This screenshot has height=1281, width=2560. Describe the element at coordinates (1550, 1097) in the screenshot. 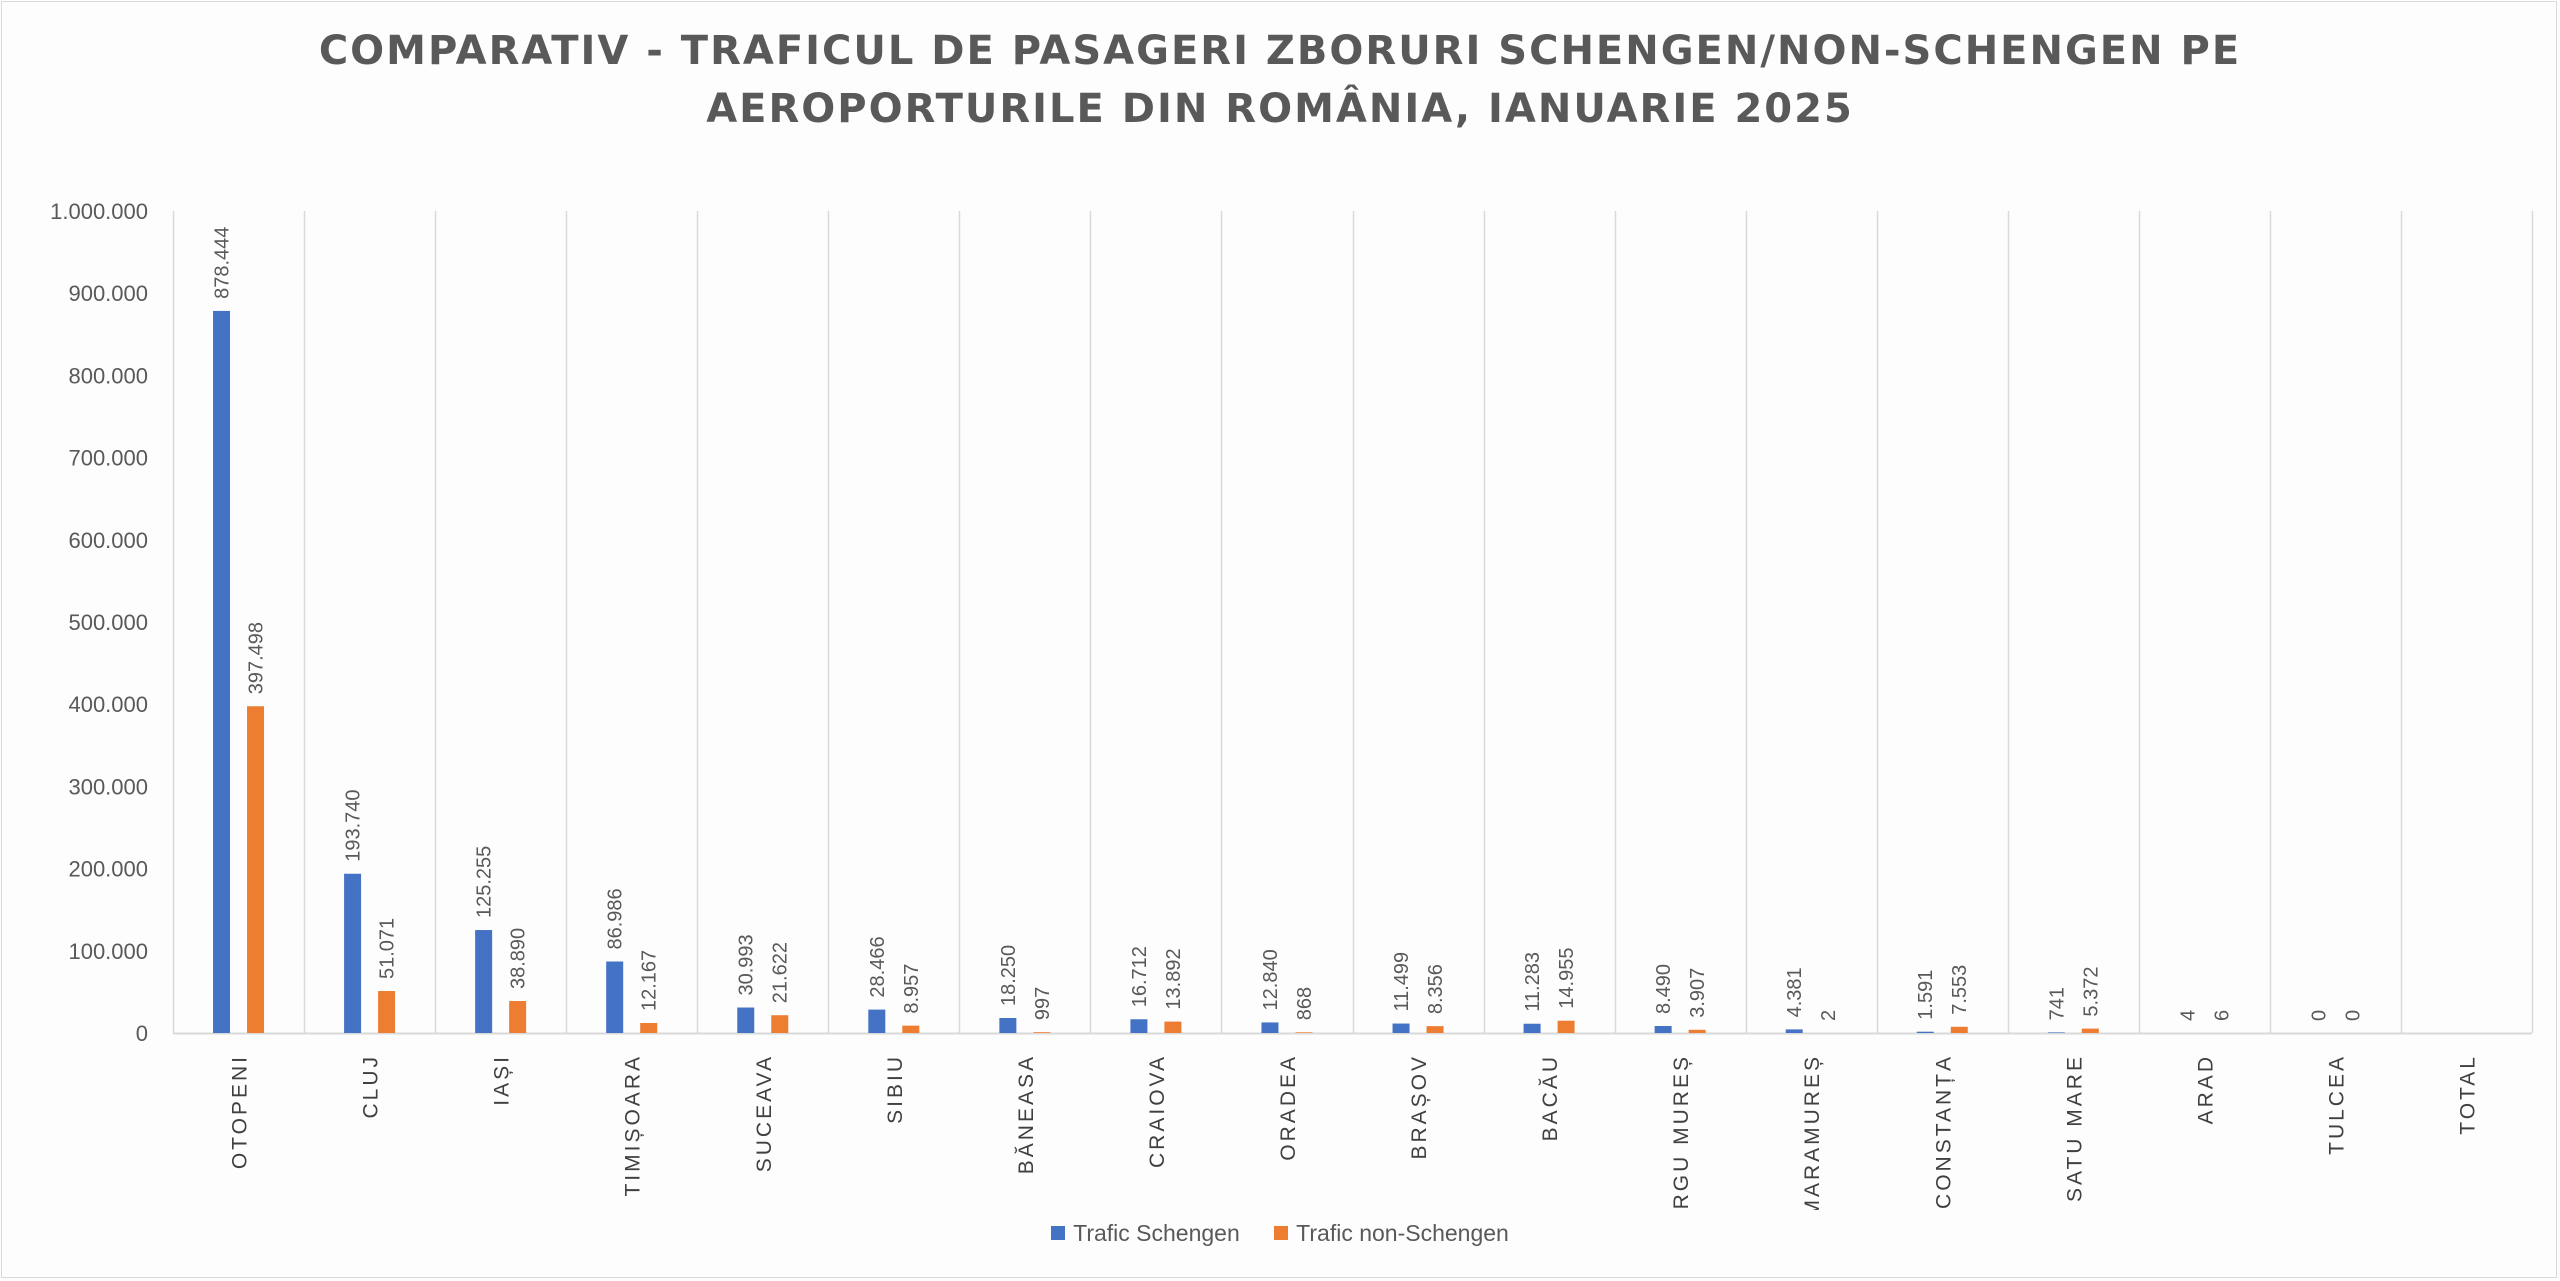

I see `category-label: BACĂU` at that location.